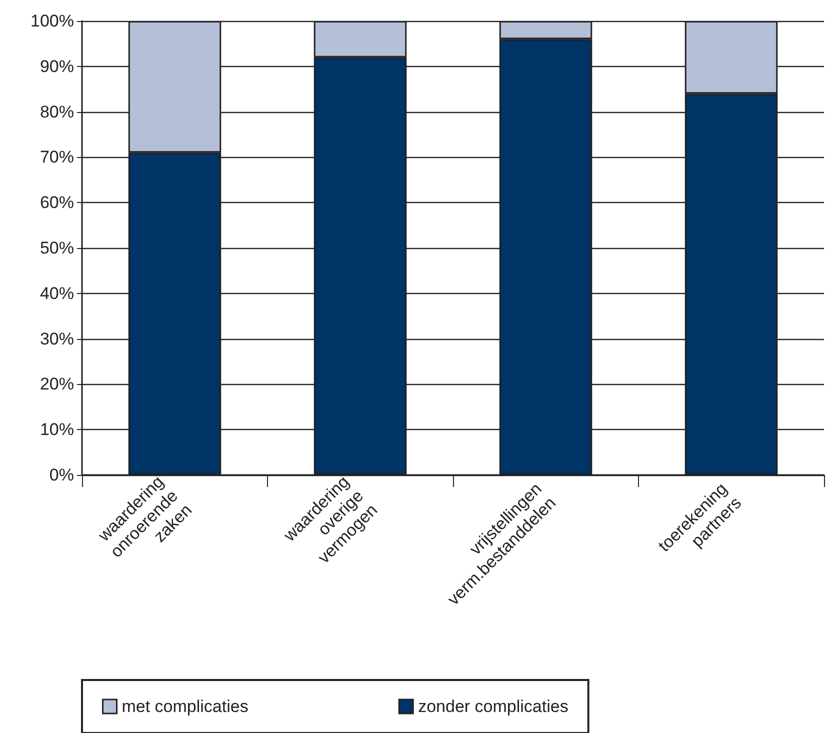  I want to click on y-tick-label: 0%, so click(61, 475).